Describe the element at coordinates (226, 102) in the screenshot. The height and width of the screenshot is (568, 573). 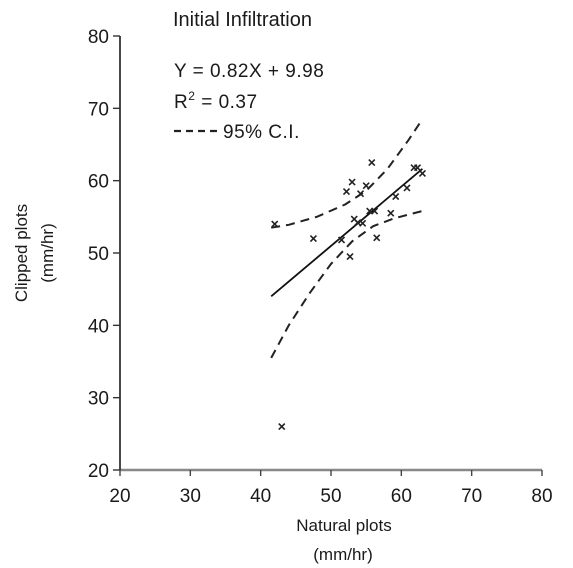
I see `r-squared-value: = 0.37` at that location.